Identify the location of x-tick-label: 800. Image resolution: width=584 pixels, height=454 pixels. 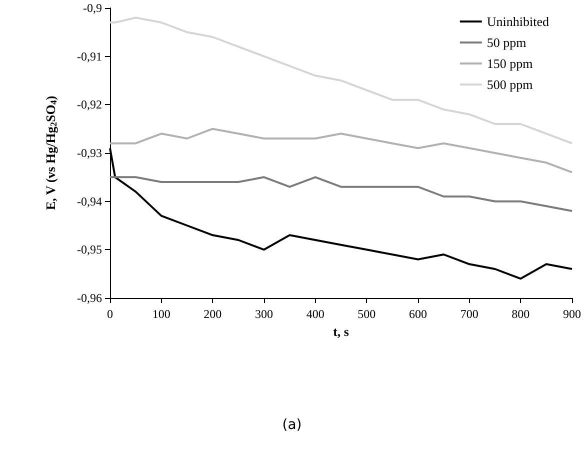
(521, 314).